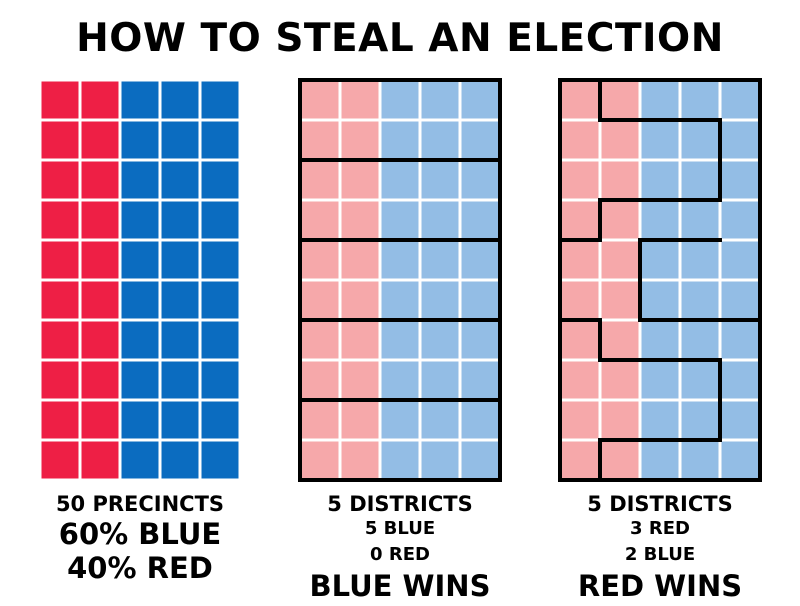 The width and height of the screenshot is (800, 606). Describe the element at coordinates (660, 554) in the screenshot. I see `caption-gerry-line-3: 2 BLUE` at that location.